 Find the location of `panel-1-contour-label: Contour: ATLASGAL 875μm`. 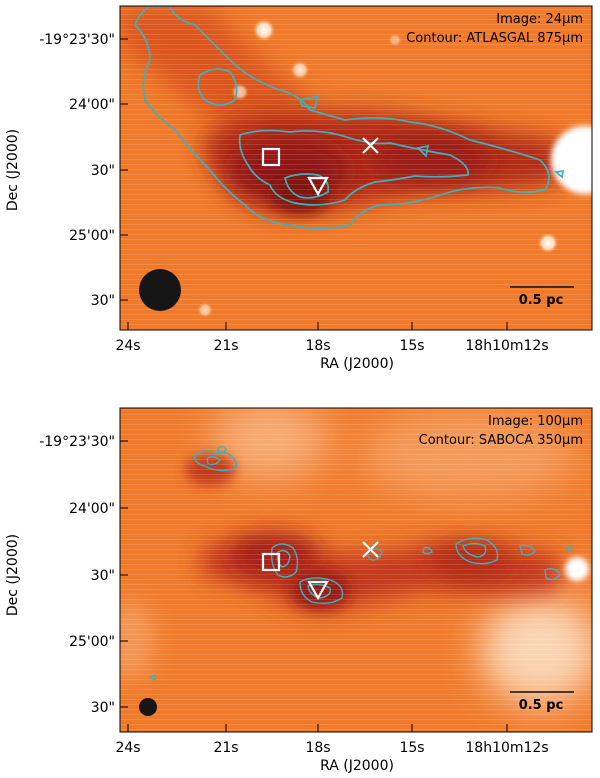

panel-1-contour-label: Contour: ATLASGAL 875μm is located at coordinates (494, 38).